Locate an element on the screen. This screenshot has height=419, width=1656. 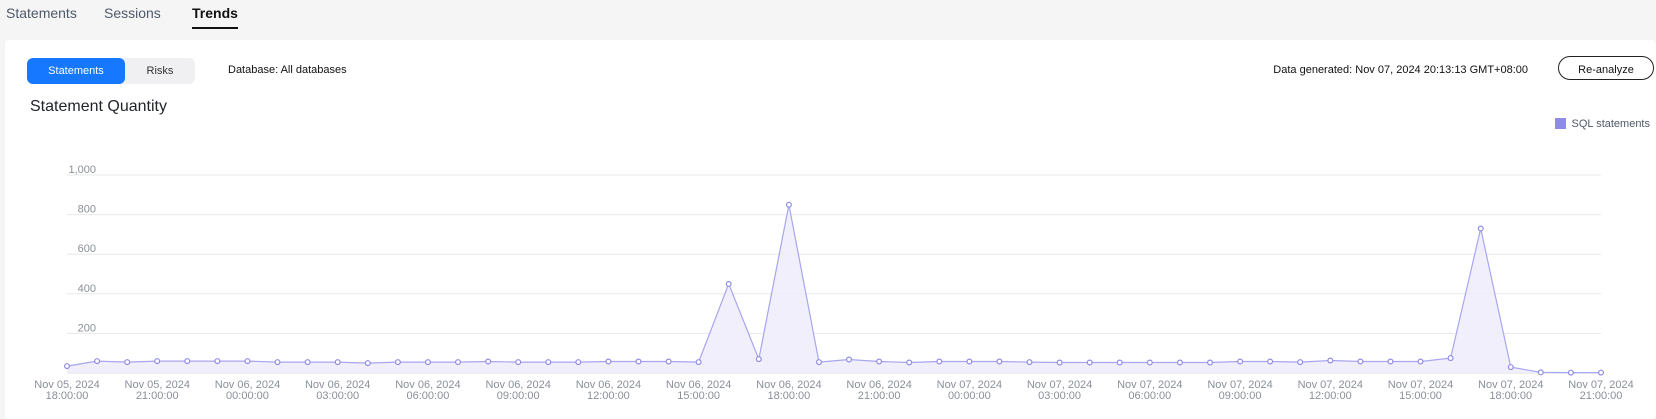
risks-toggle-button: Risks is located at coordinates (160, 71).